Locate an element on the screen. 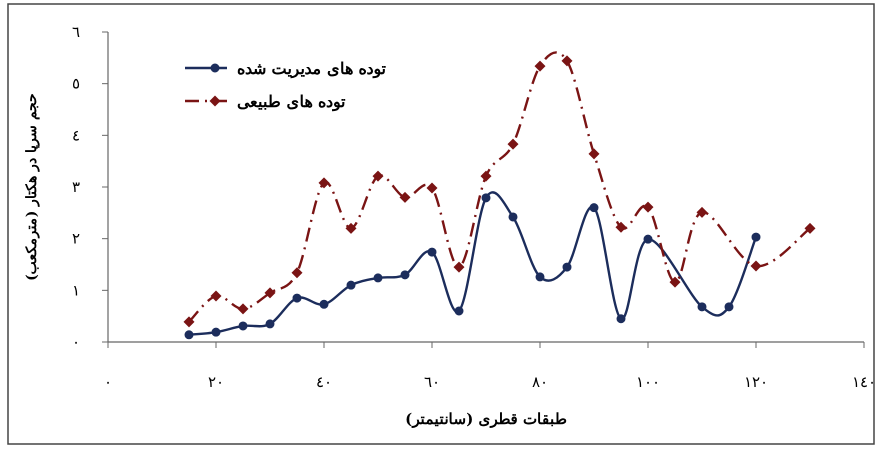 The width and height of the screenshot is (880, 449). x-tick-label: ٦٠ is located at coordinates (432, 382).